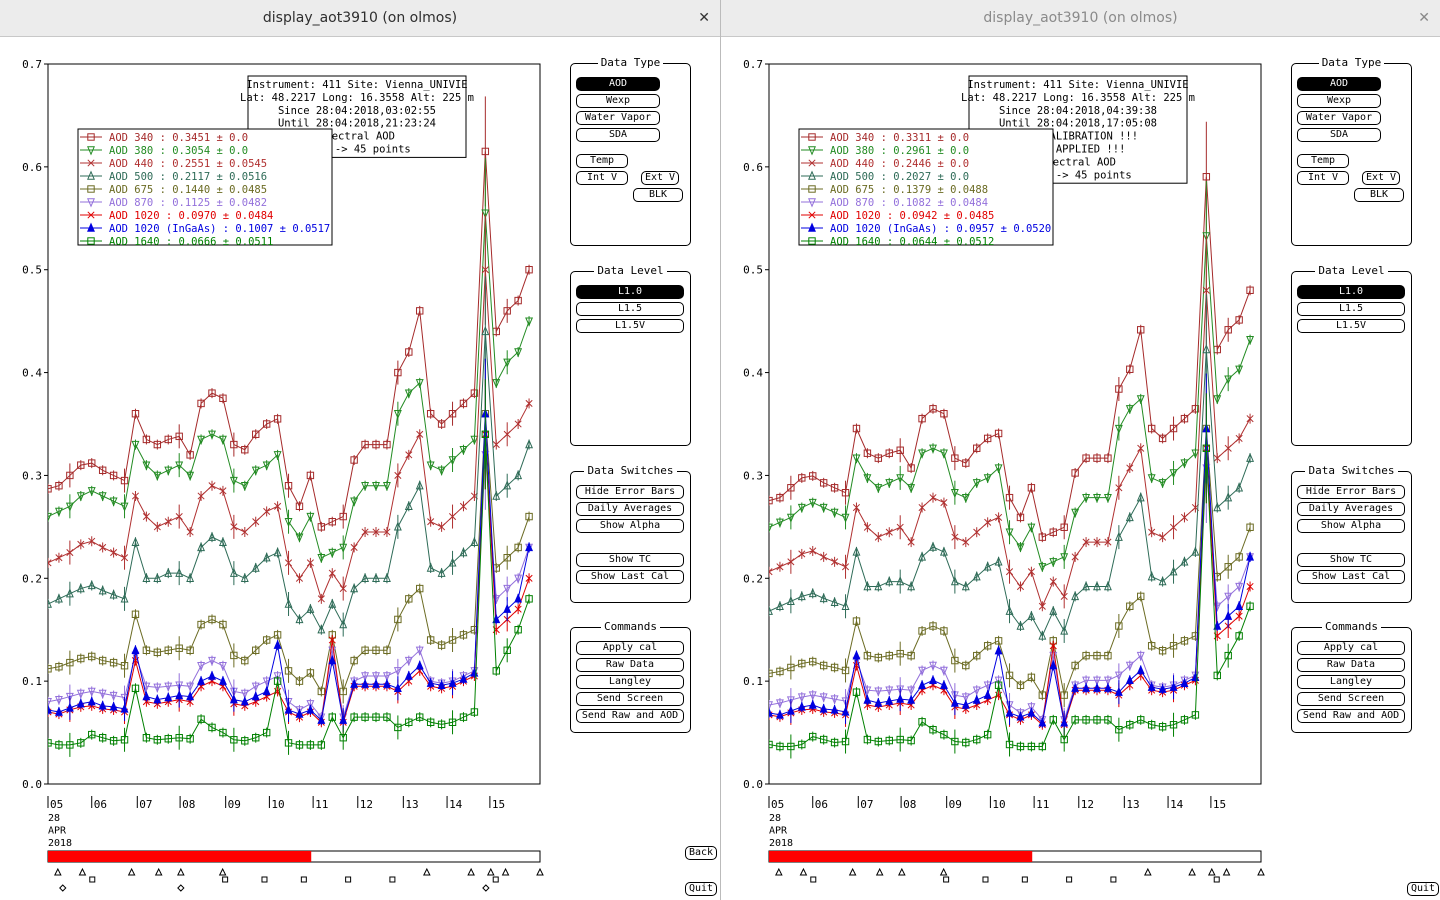  Describe the element at coordinates (1177, 804) in the screenshot. I see `x-tick-label: 14` at that location.